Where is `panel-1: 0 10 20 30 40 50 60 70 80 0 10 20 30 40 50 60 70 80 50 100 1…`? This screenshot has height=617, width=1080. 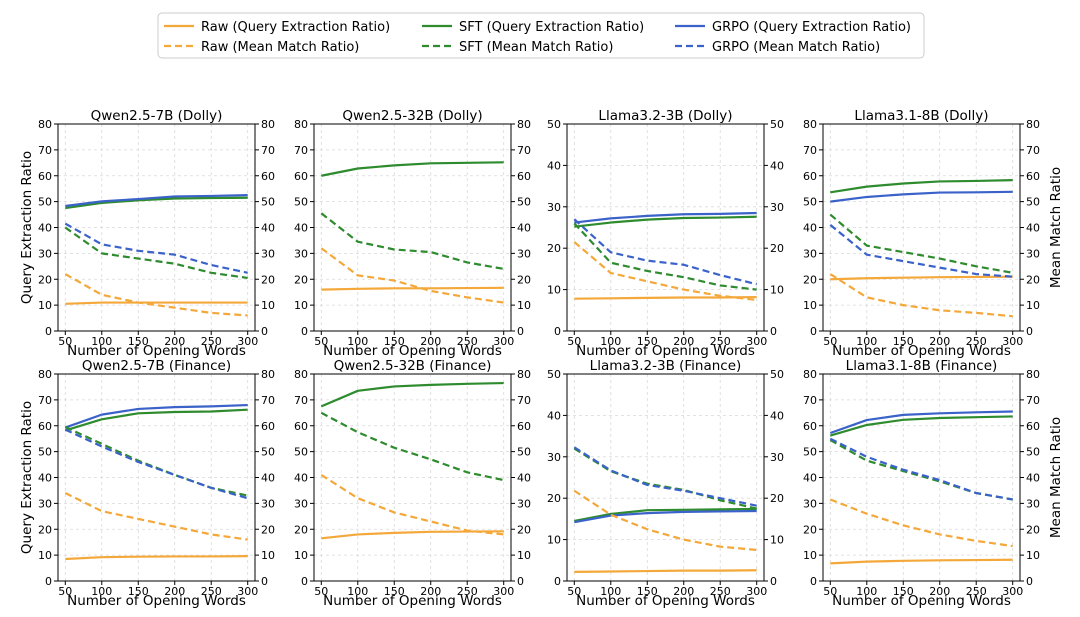
panel-1: 0 10 20 30 40 50 60 70 80 0 10 20 30 40 50 60 70 80 50 100 1… is located at coordinates (412, 233).